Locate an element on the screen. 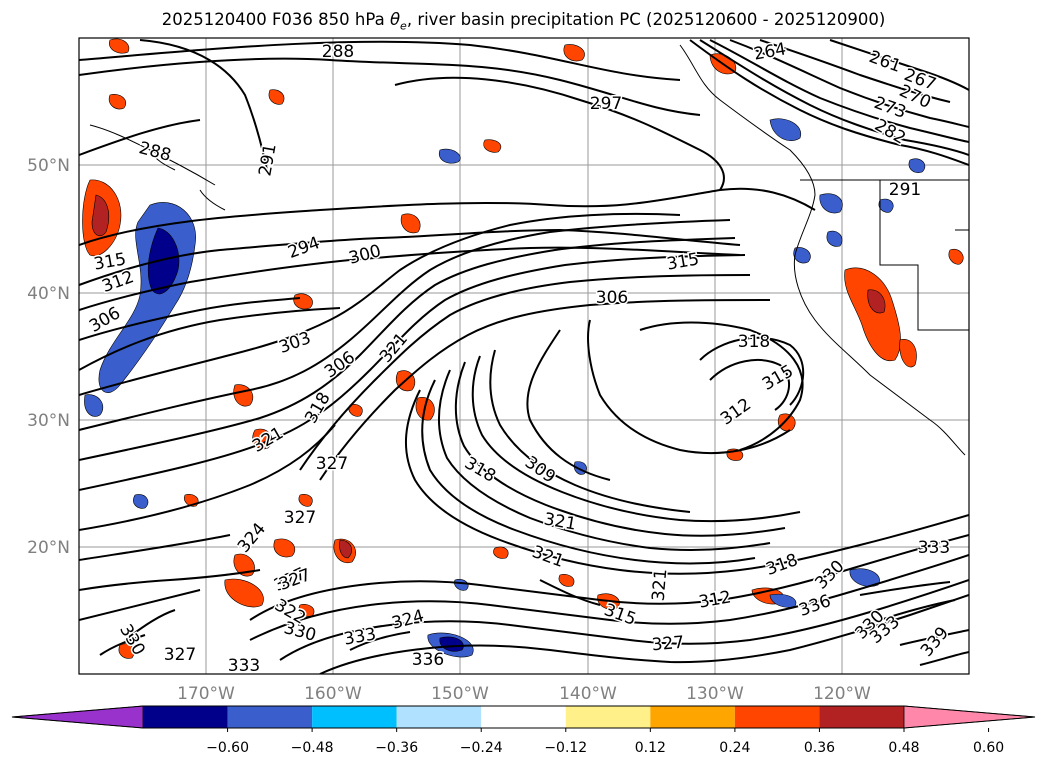 Image resolution: width=1047 pixels, height=767 pixels. lat-tick-label: 50°N is located at coordinates (48, 166).